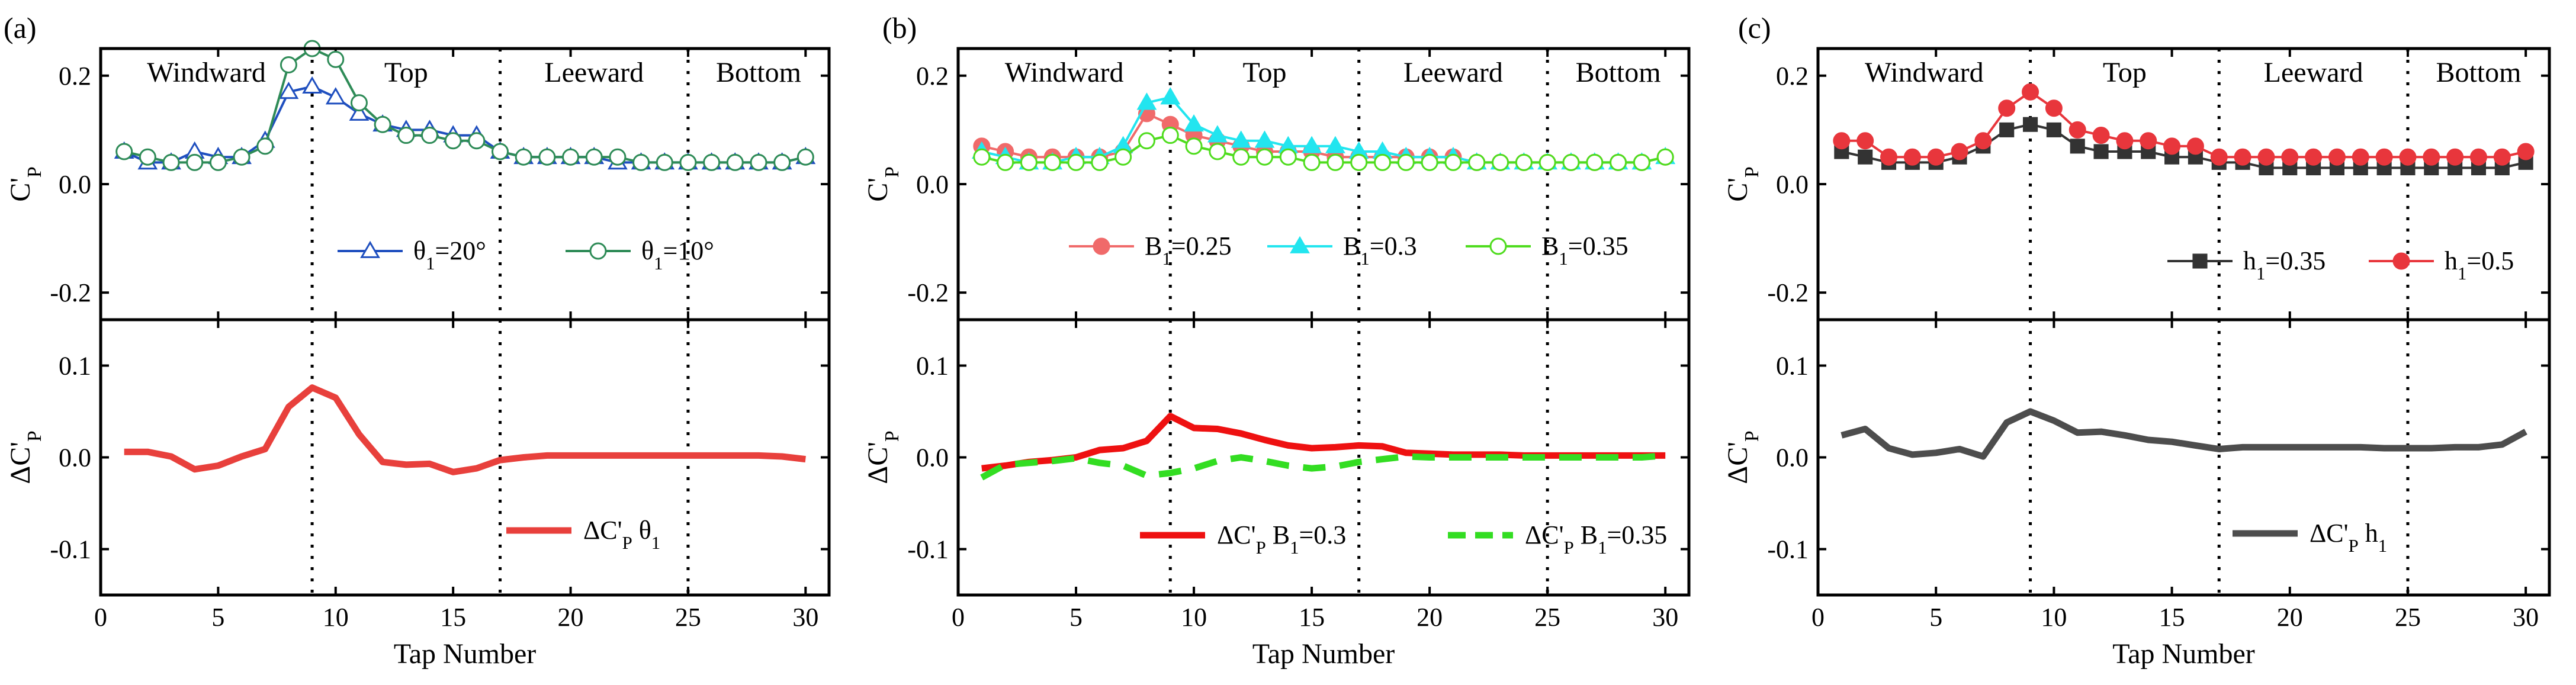  I want to click on top-subplot: -0.20.00.2C'Ph1=0.35 h1=0.5, so click(2136, 184).